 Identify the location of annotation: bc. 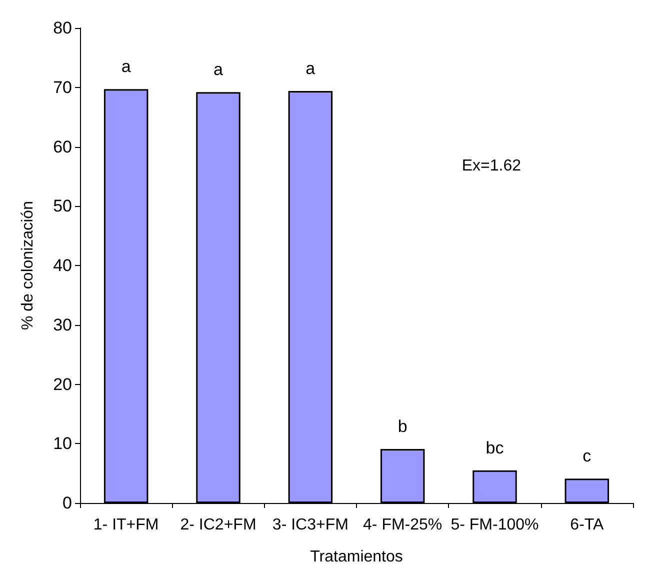
(495, 448).